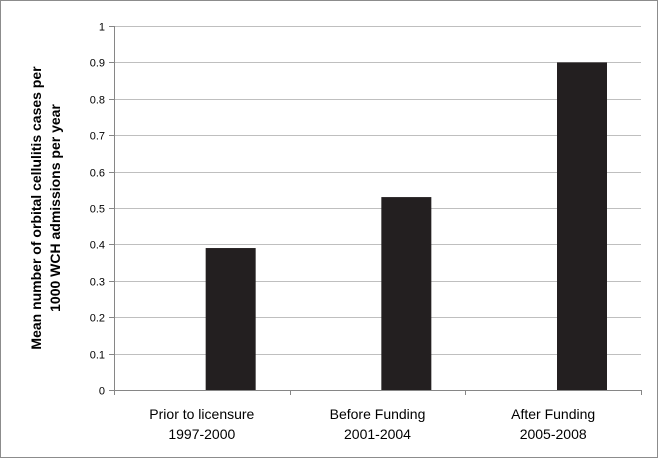  Describe the element at coordinates (97, 101) in the screenshot. I see `y-tick-label: 0.8` at that location.